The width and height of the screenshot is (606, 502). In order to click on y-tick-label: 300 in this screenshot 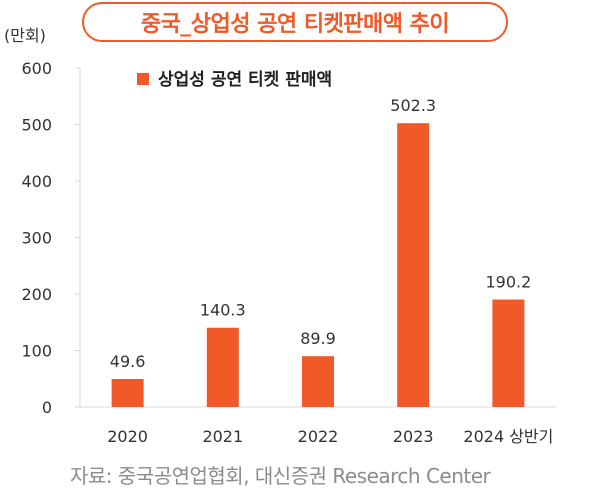, I will do `click(36, 238)`.